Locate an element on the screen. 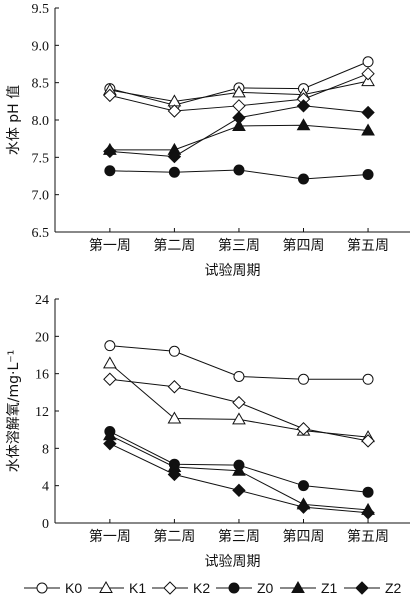 This screenshot has height=598, width=414. legend-label-Z2: Z2 is located at coordinates (393, 588).